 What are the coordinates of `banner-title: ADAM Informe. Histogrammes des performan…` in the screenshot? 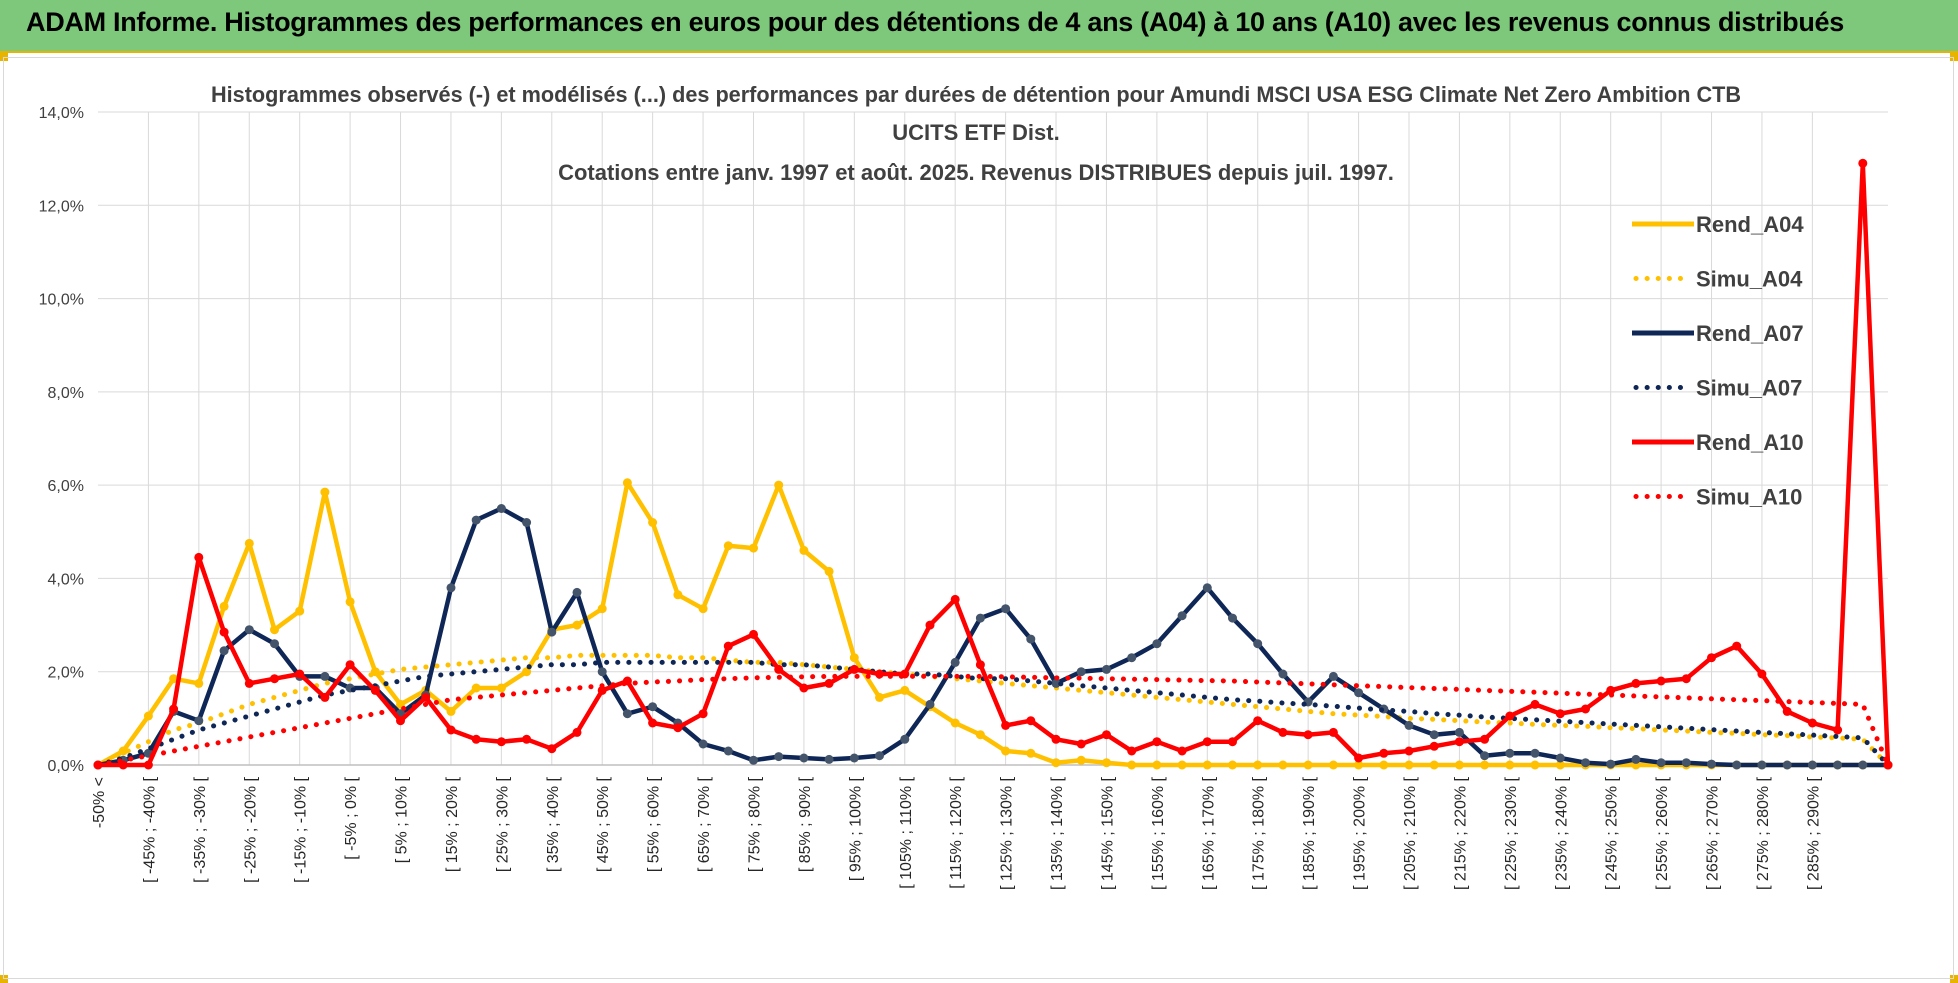 It's located at (935, 22).